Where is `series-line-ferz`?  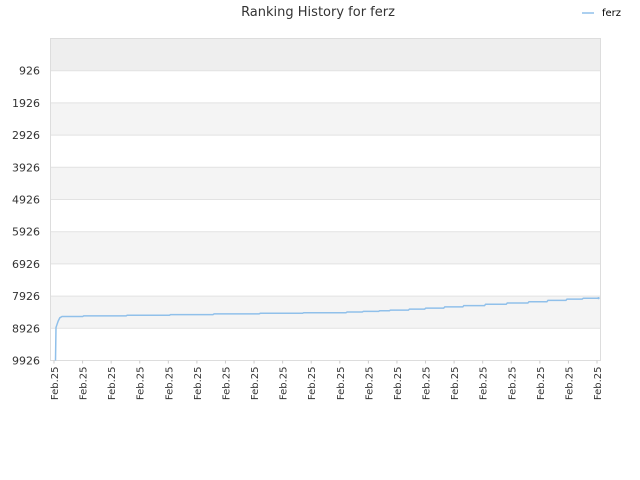
series-line-ferz is located at coordinates (326, 329).